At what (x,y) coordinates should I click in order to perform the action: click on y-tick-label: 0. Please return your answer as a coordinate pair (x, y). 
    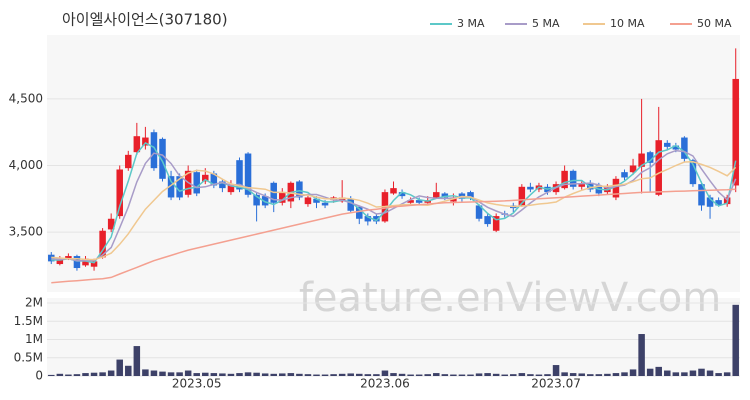
    Looking at the image, I should click on (39, 376).